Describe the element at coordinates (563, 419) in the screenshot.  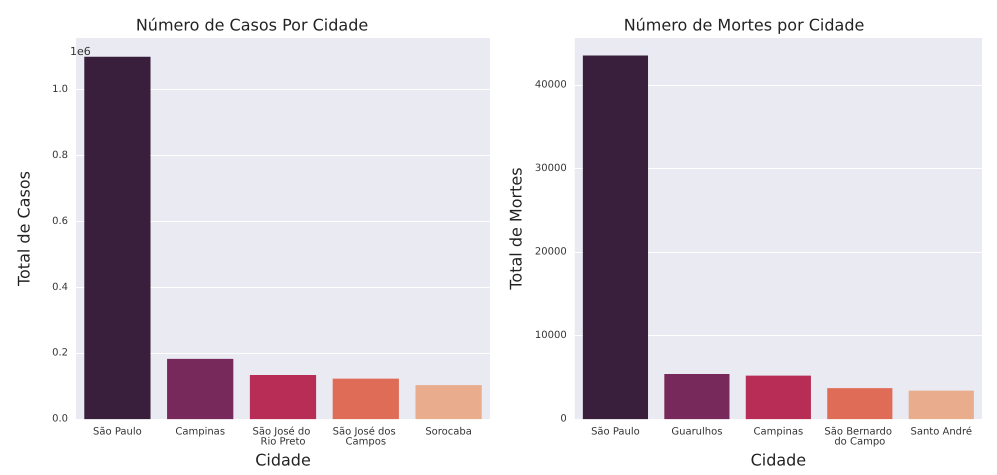
I see `y-tick-label: 0` at that location.